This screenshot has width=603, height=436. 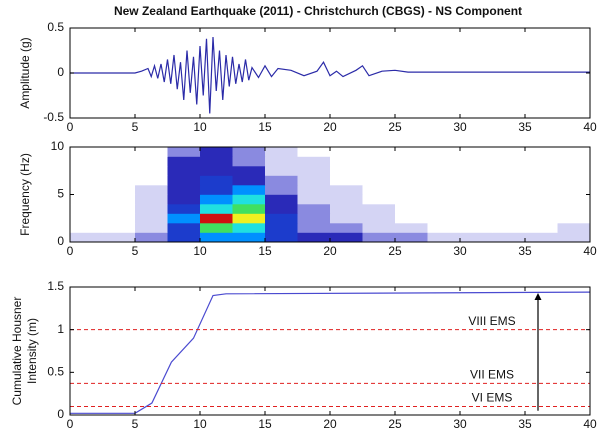 What do you see at coordinates (538, 296) in the screenshot?
I see `arrow-head` at bounding box center [538, 296].